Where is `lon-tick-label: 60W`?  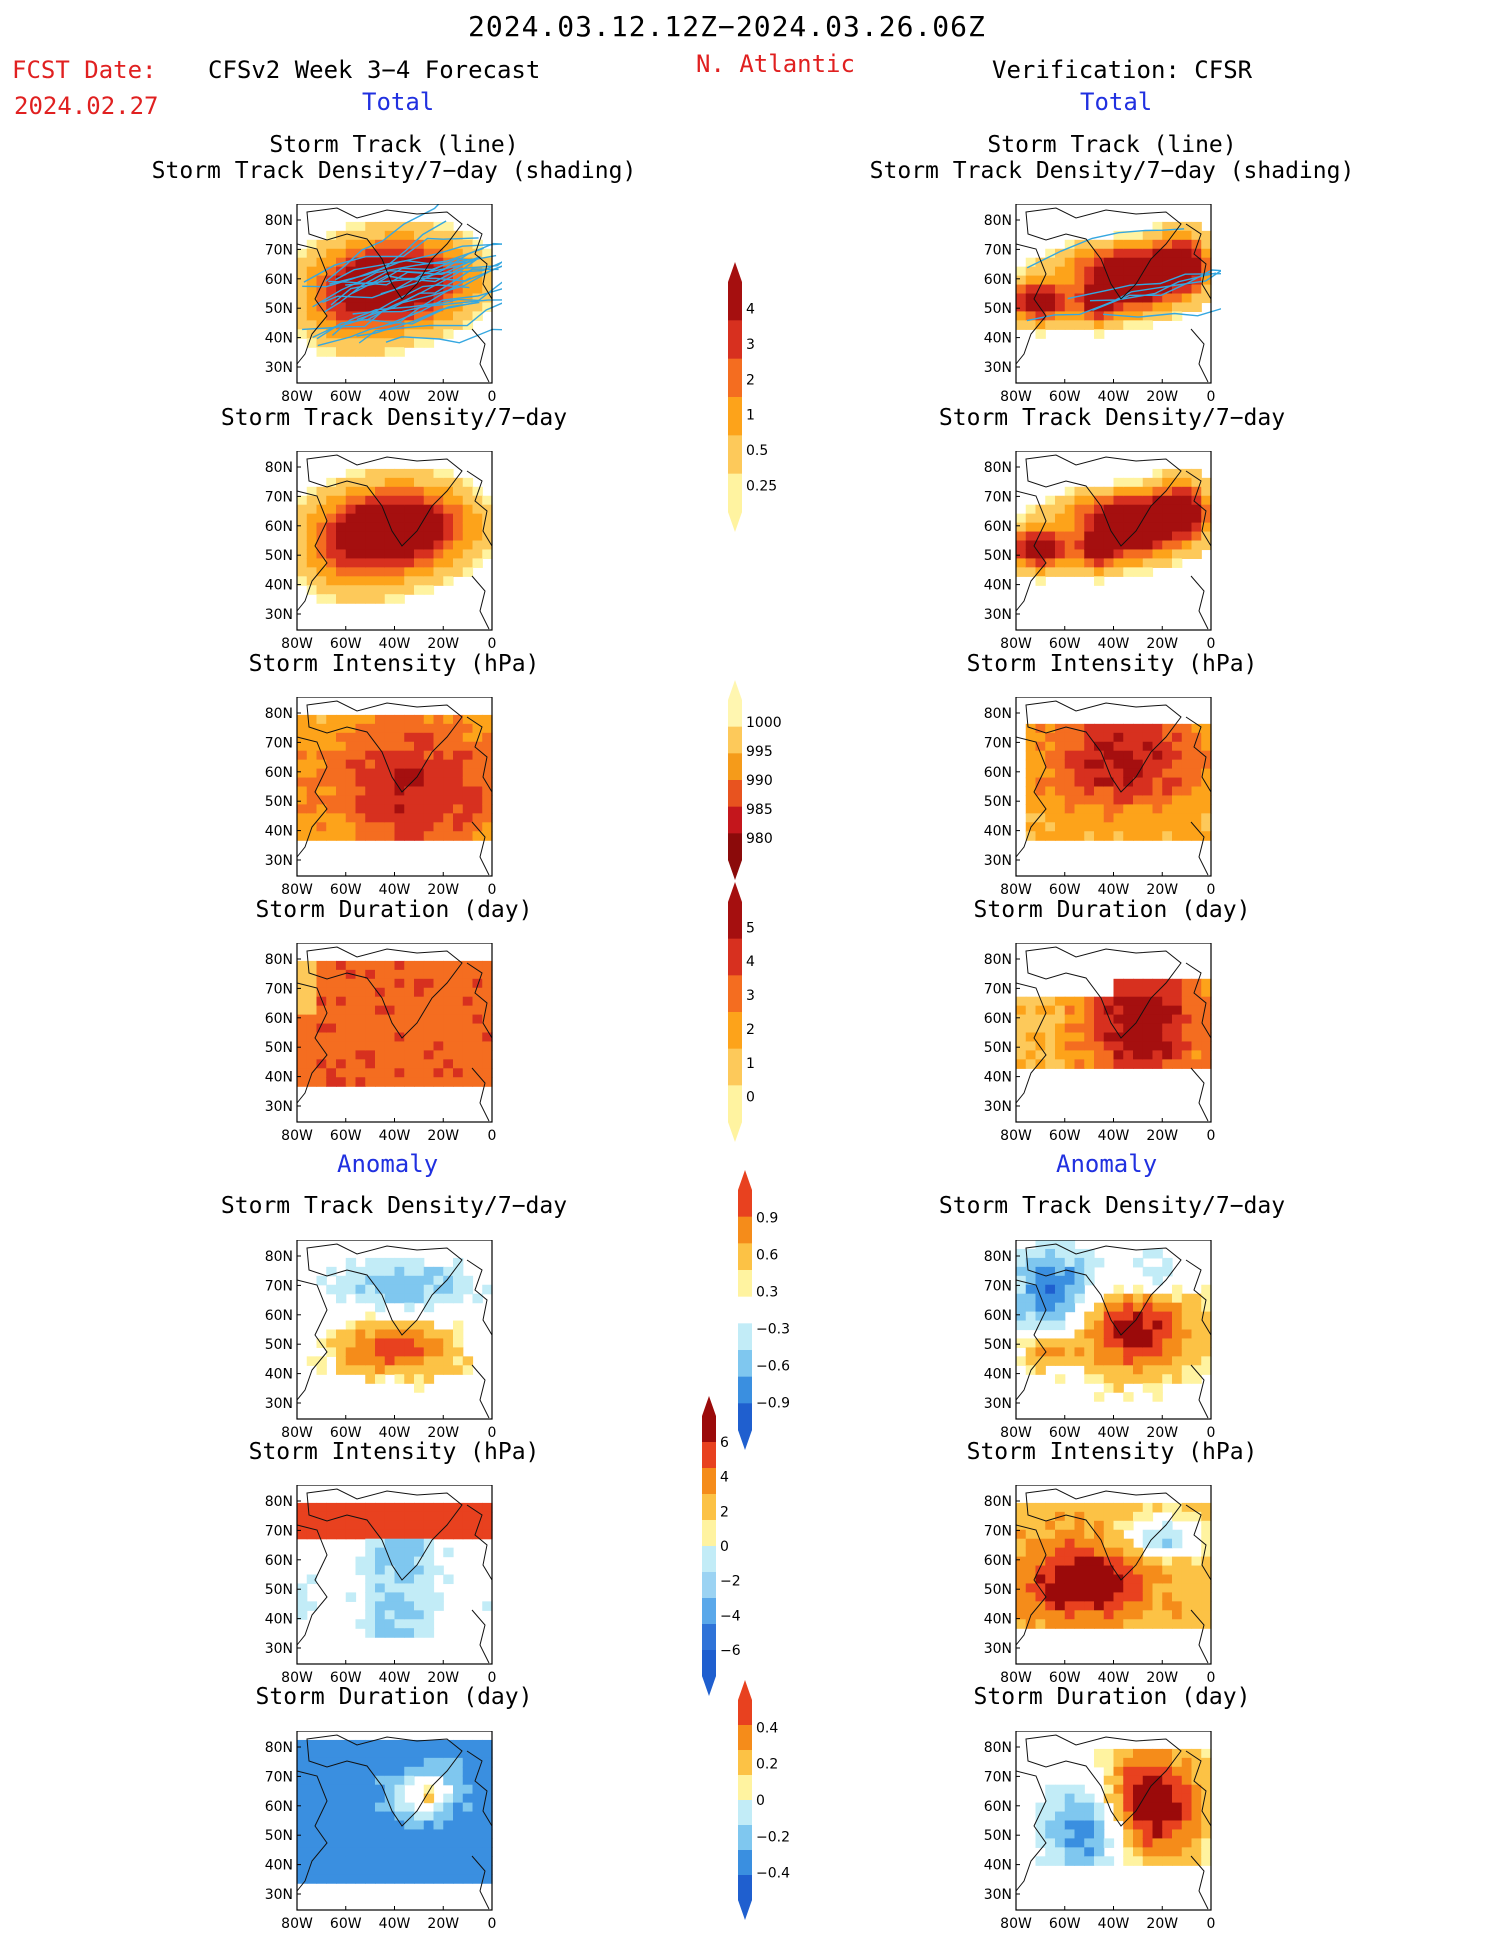
lon-tick-label: 60W is located at coordinates (1065, 1678).